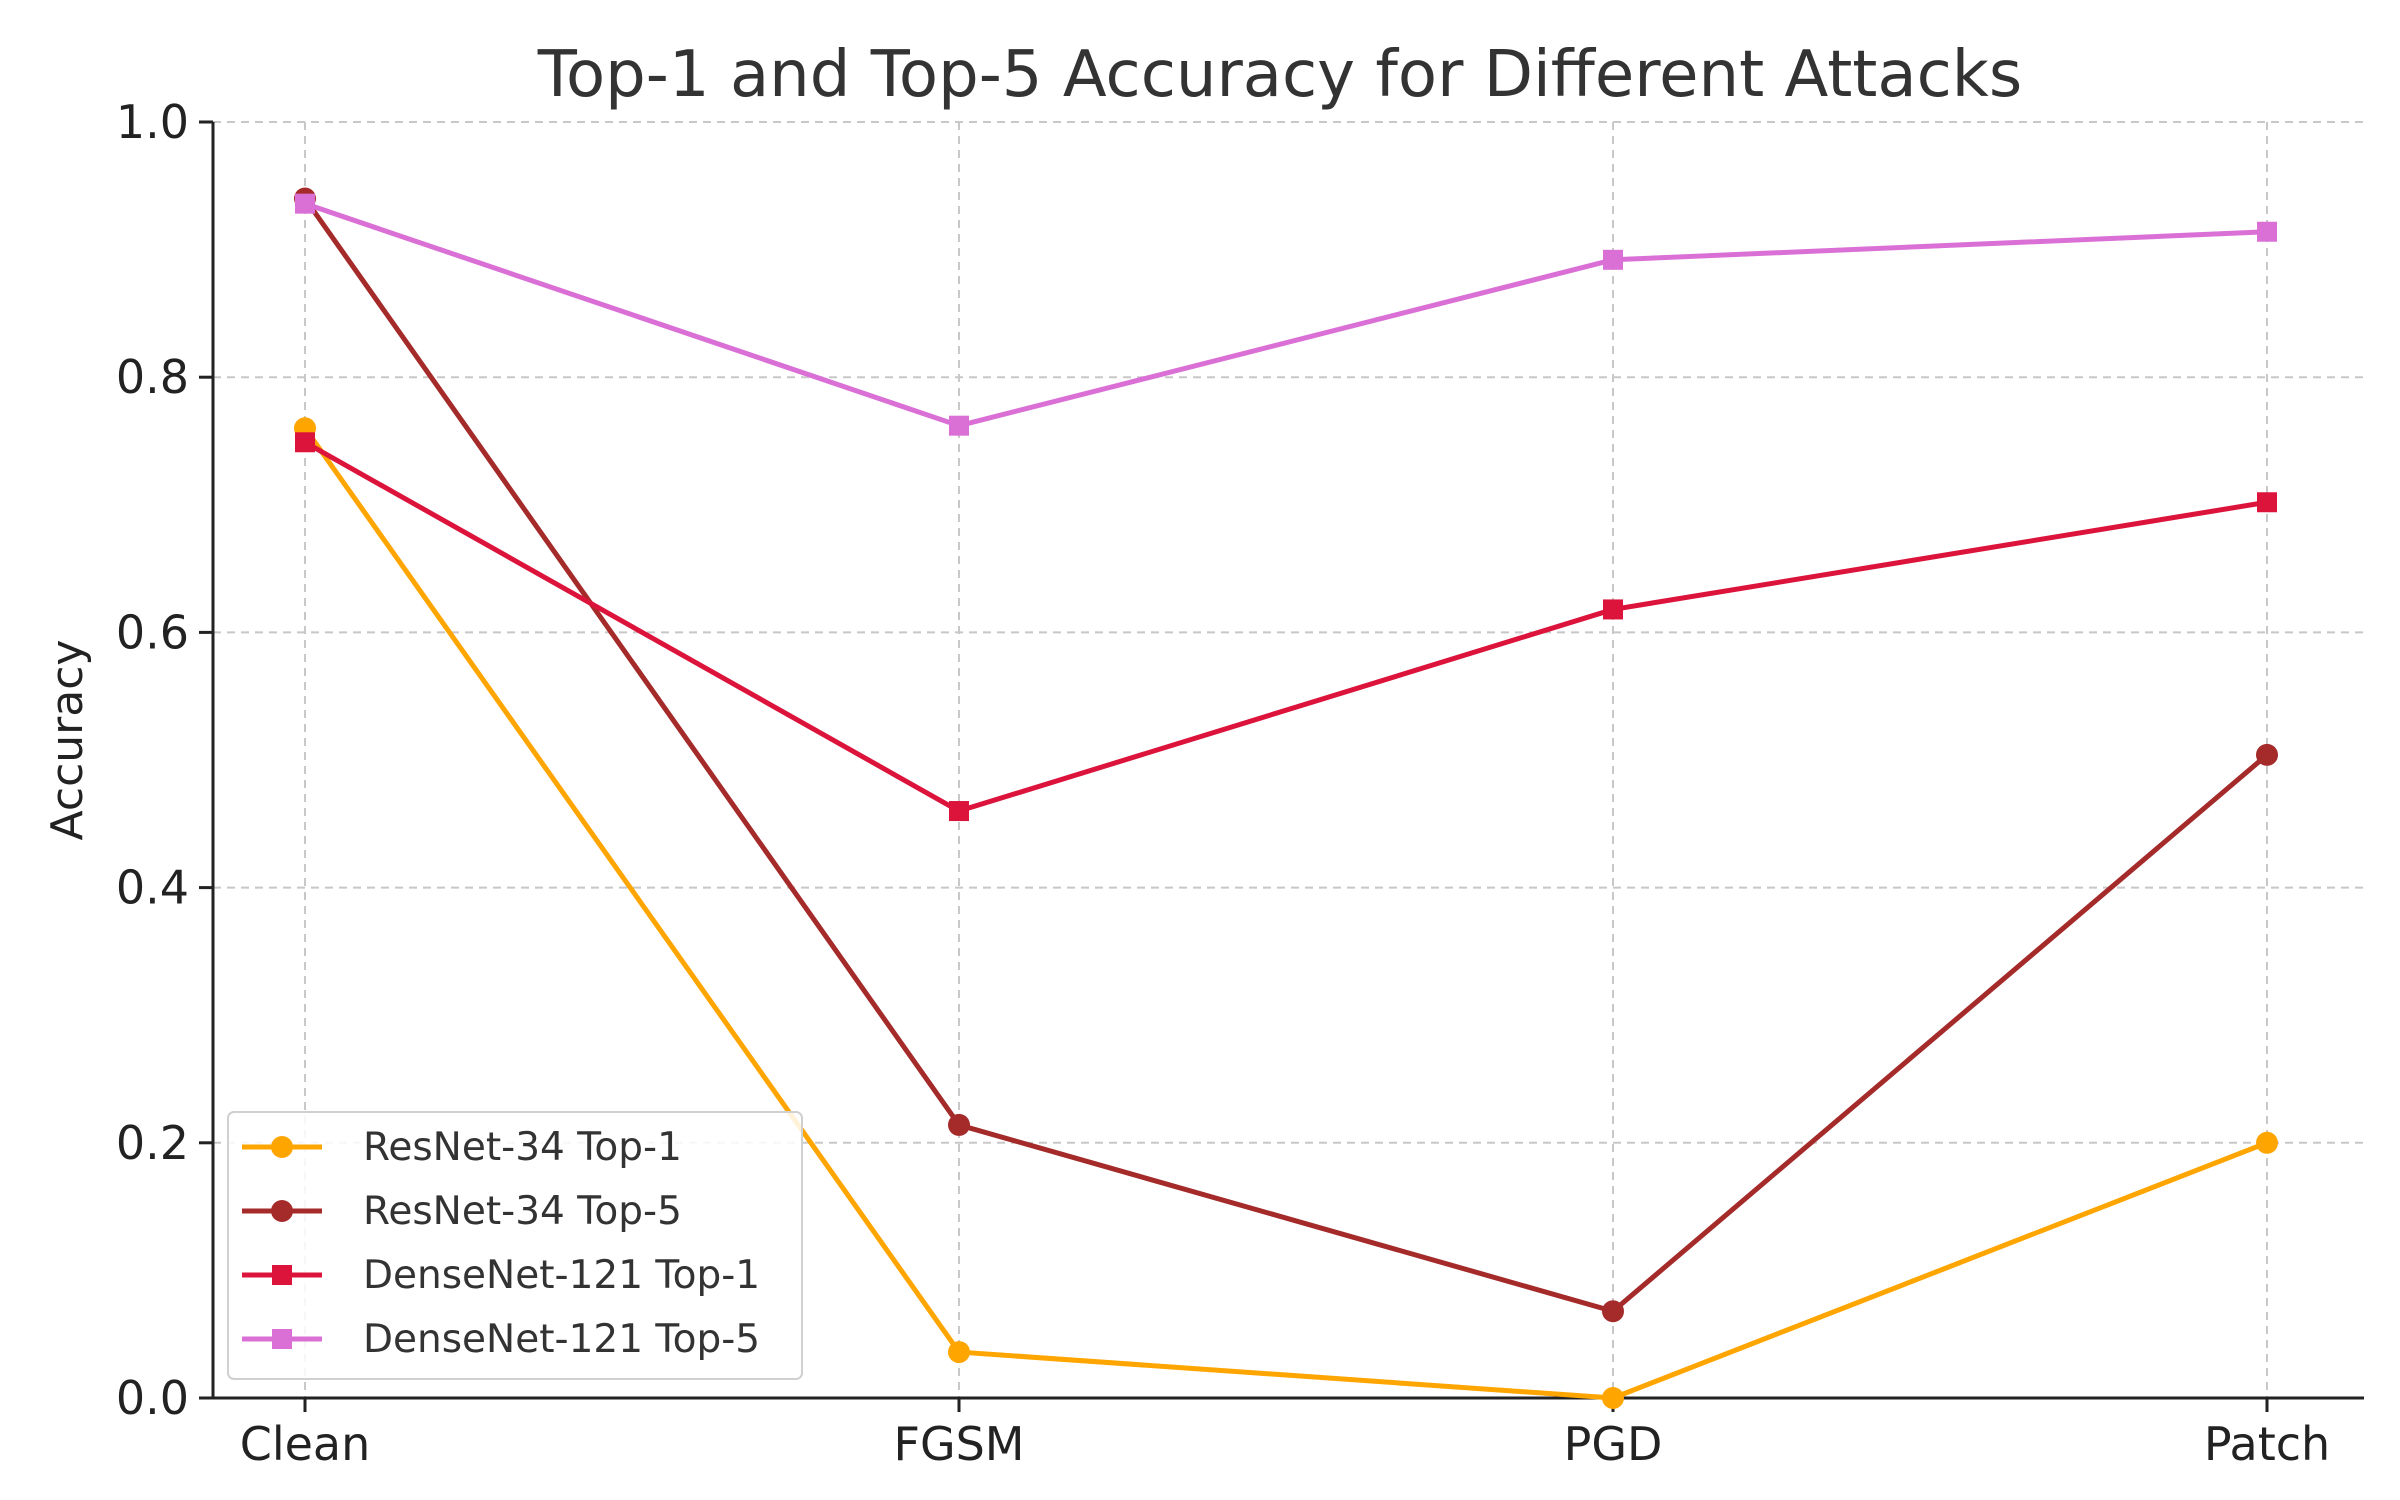 This screenshot has width=2400, height=1500. What do you see at coordinates (561, 1339) in the screenshot?
I see `legend-label: DenseNet-121 Top-5` at bounding box center [561, 1339].